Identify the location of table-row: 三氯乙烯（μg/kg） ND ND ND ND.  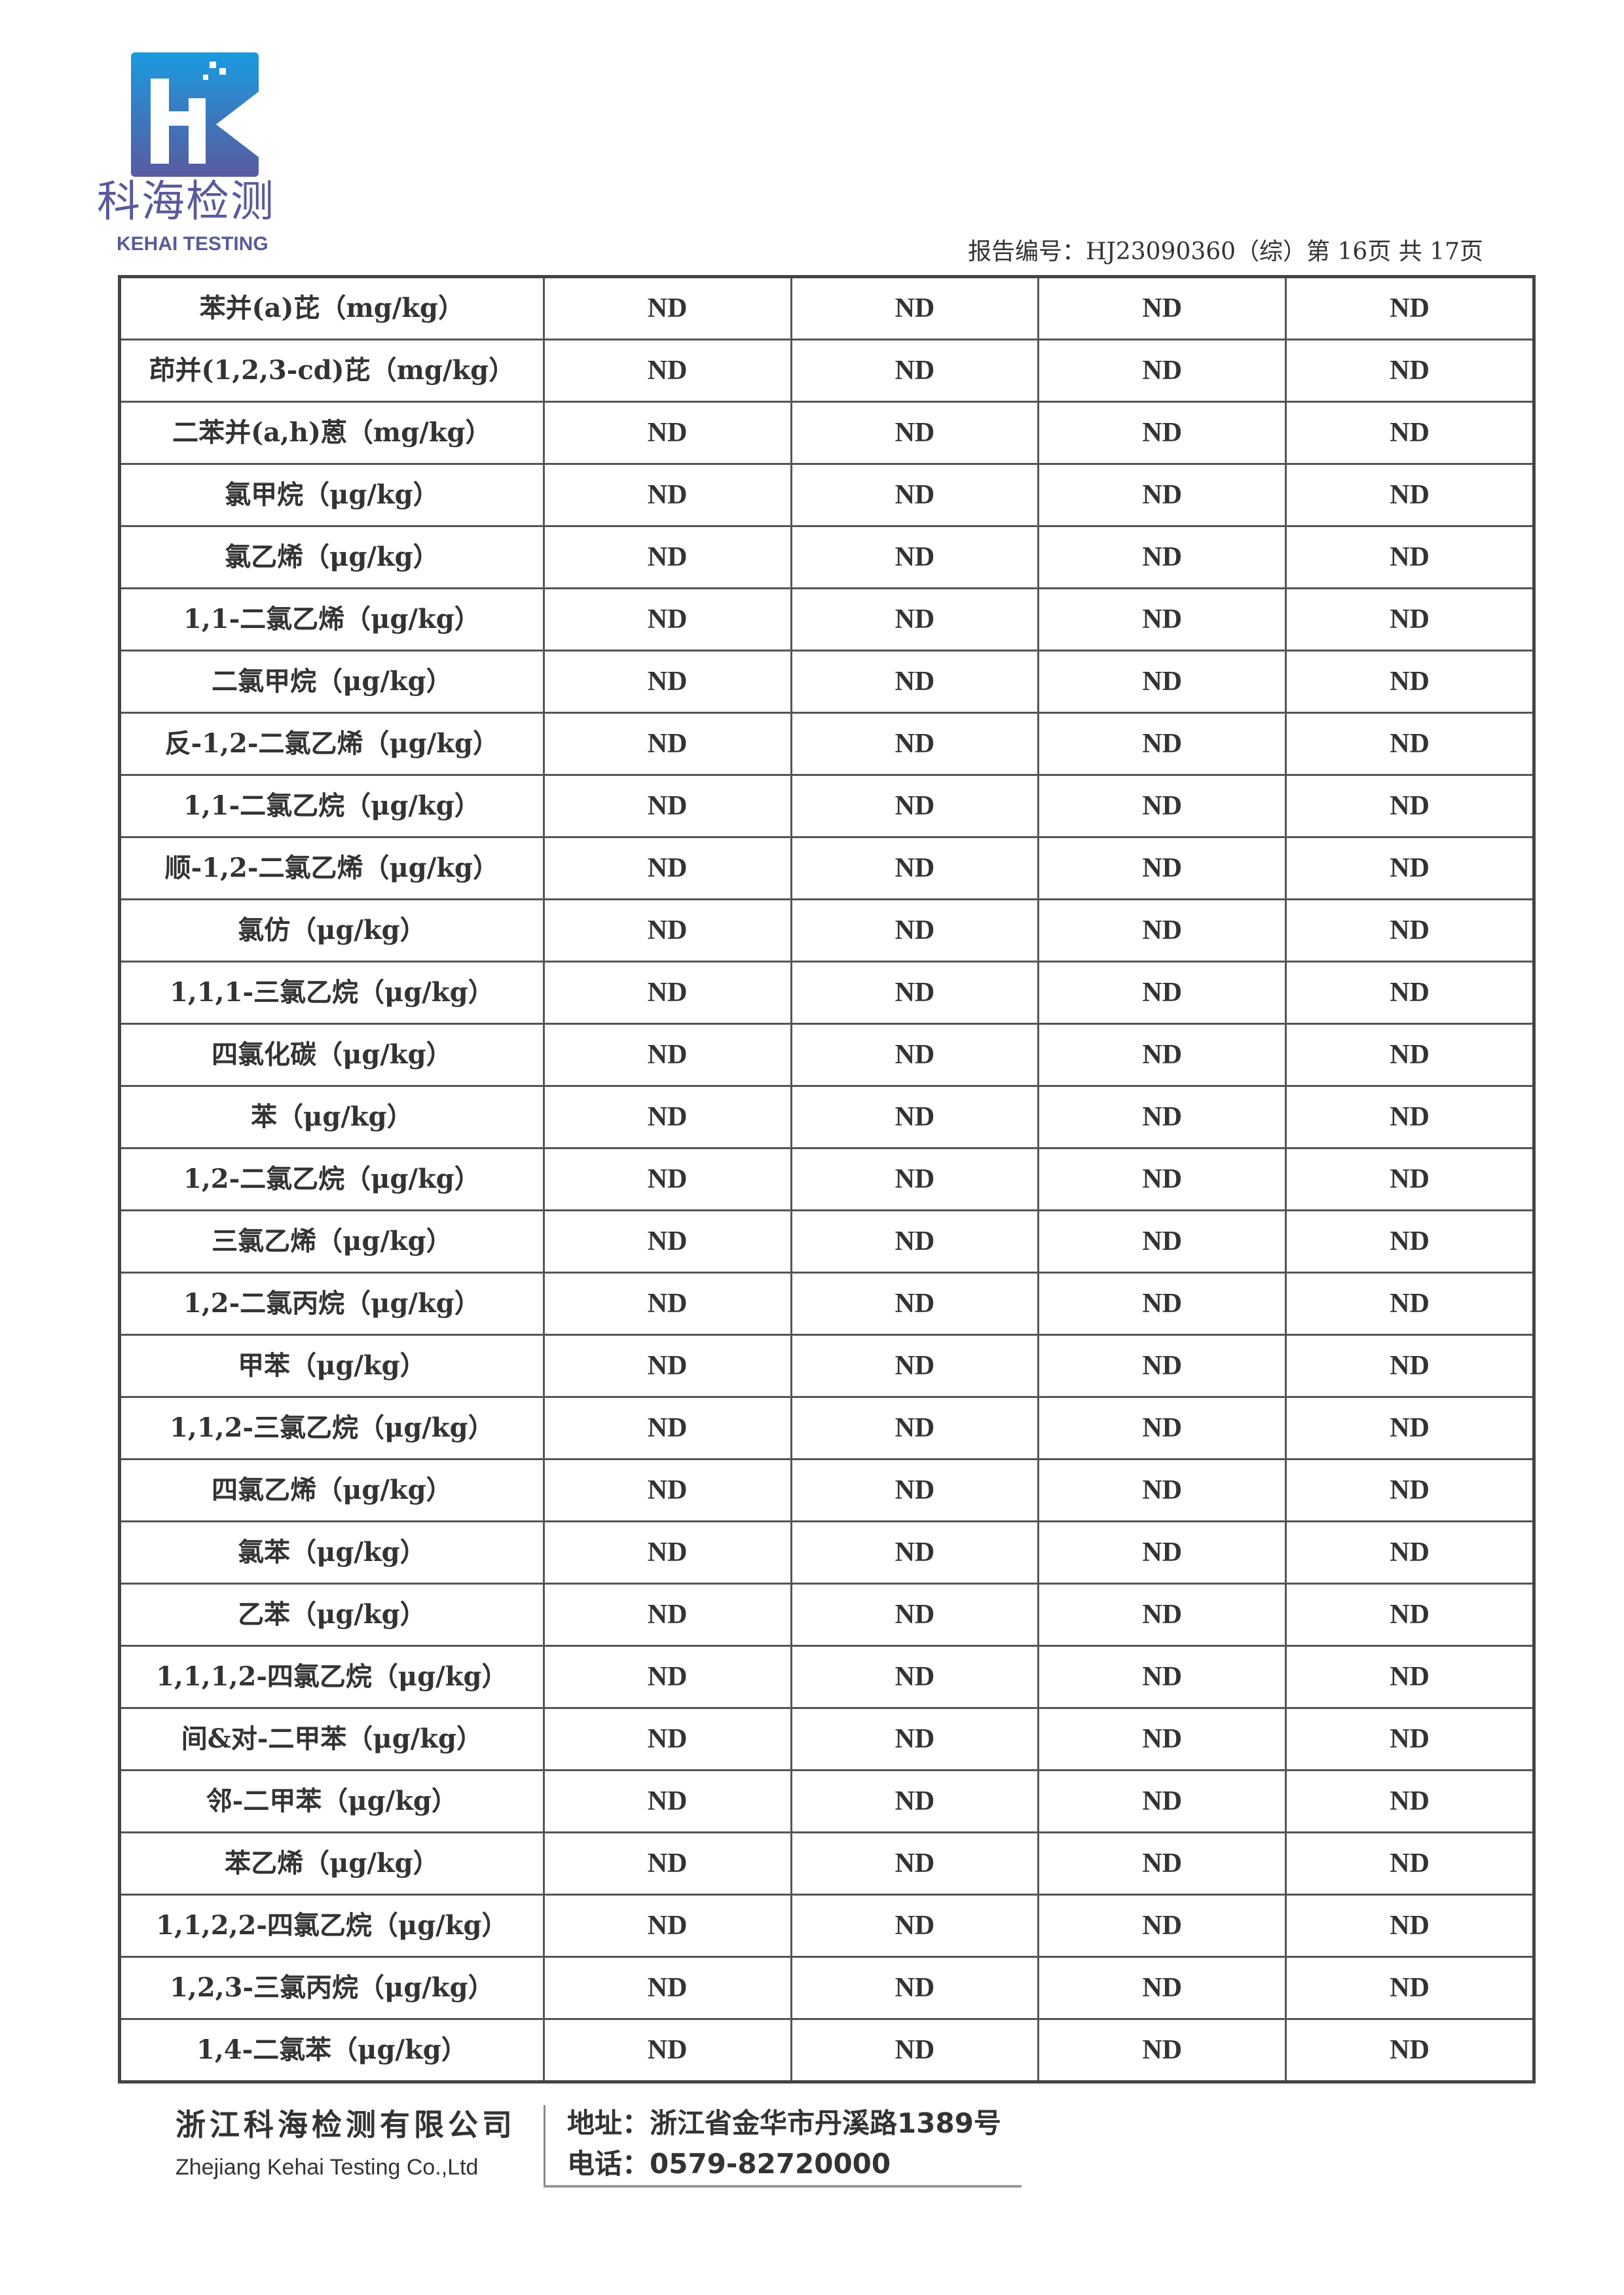
(827, 1241).